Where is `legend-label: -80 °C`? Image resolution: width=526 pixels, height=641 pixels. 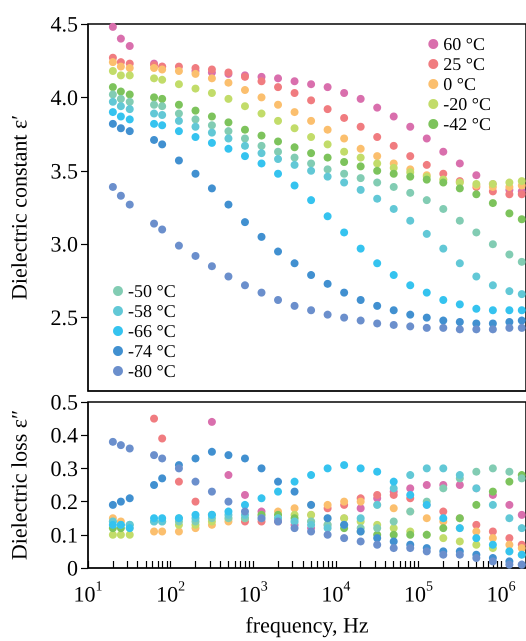 legend-label: -80 °C is located at coordinates (152, 371).